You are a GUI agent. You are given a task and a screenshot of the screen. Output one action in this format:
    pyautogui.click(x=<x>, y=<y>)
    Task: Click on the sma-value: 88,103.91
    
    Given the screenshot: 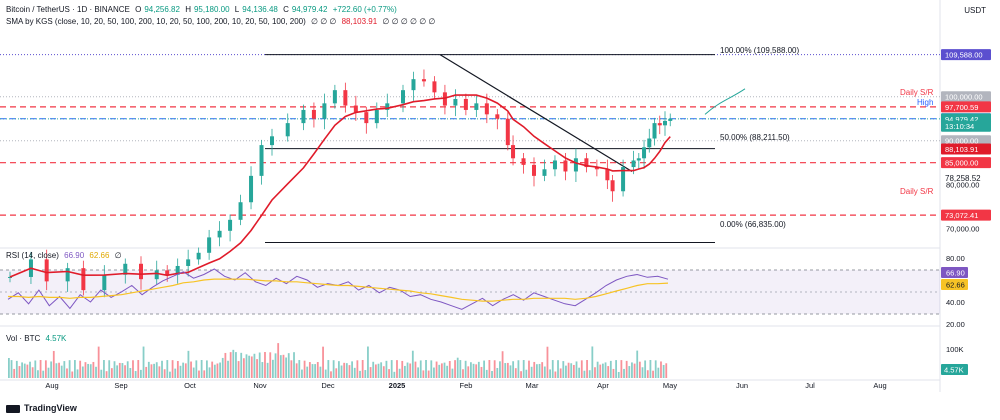 What is the action you would take?
    pyautogui.click(x=359, y=21)
    